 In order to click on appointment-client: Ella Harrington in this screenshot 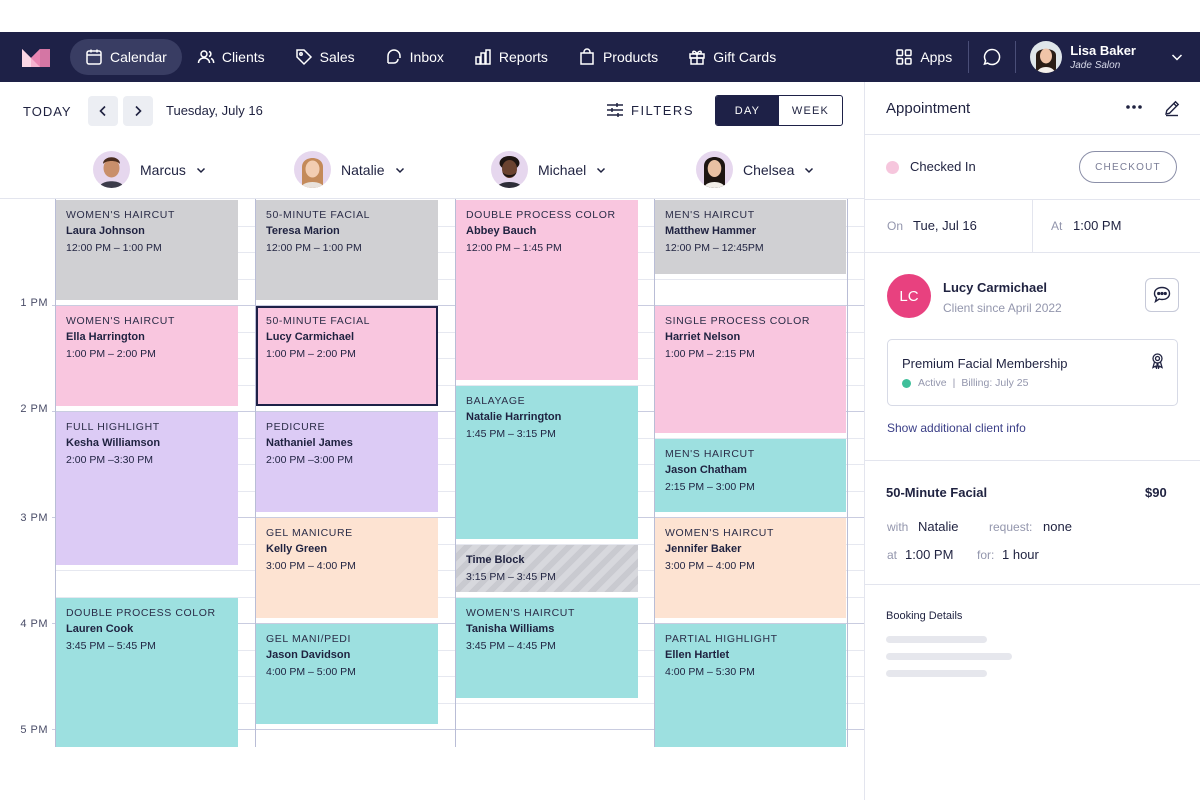, I will do `click(105, 337)`.